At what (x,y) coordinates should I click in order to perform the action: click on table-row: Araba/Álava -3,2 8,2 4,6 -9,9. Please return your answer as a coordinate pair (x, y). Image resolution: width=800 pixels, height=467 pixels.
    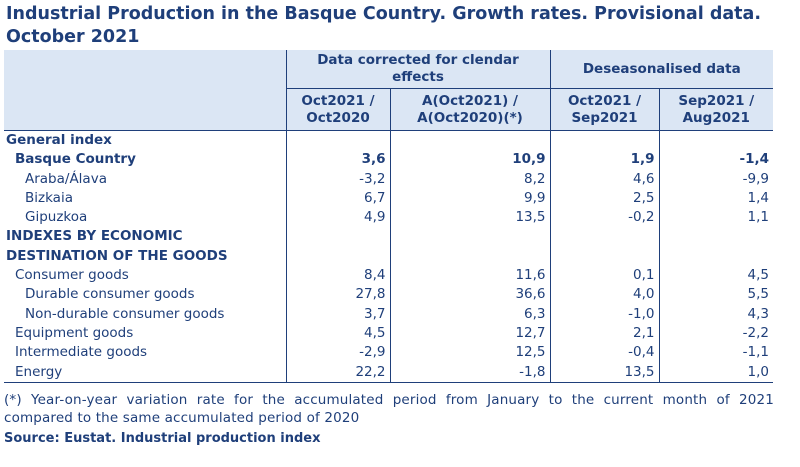
    Looking at the image, I should click on (388, 179).